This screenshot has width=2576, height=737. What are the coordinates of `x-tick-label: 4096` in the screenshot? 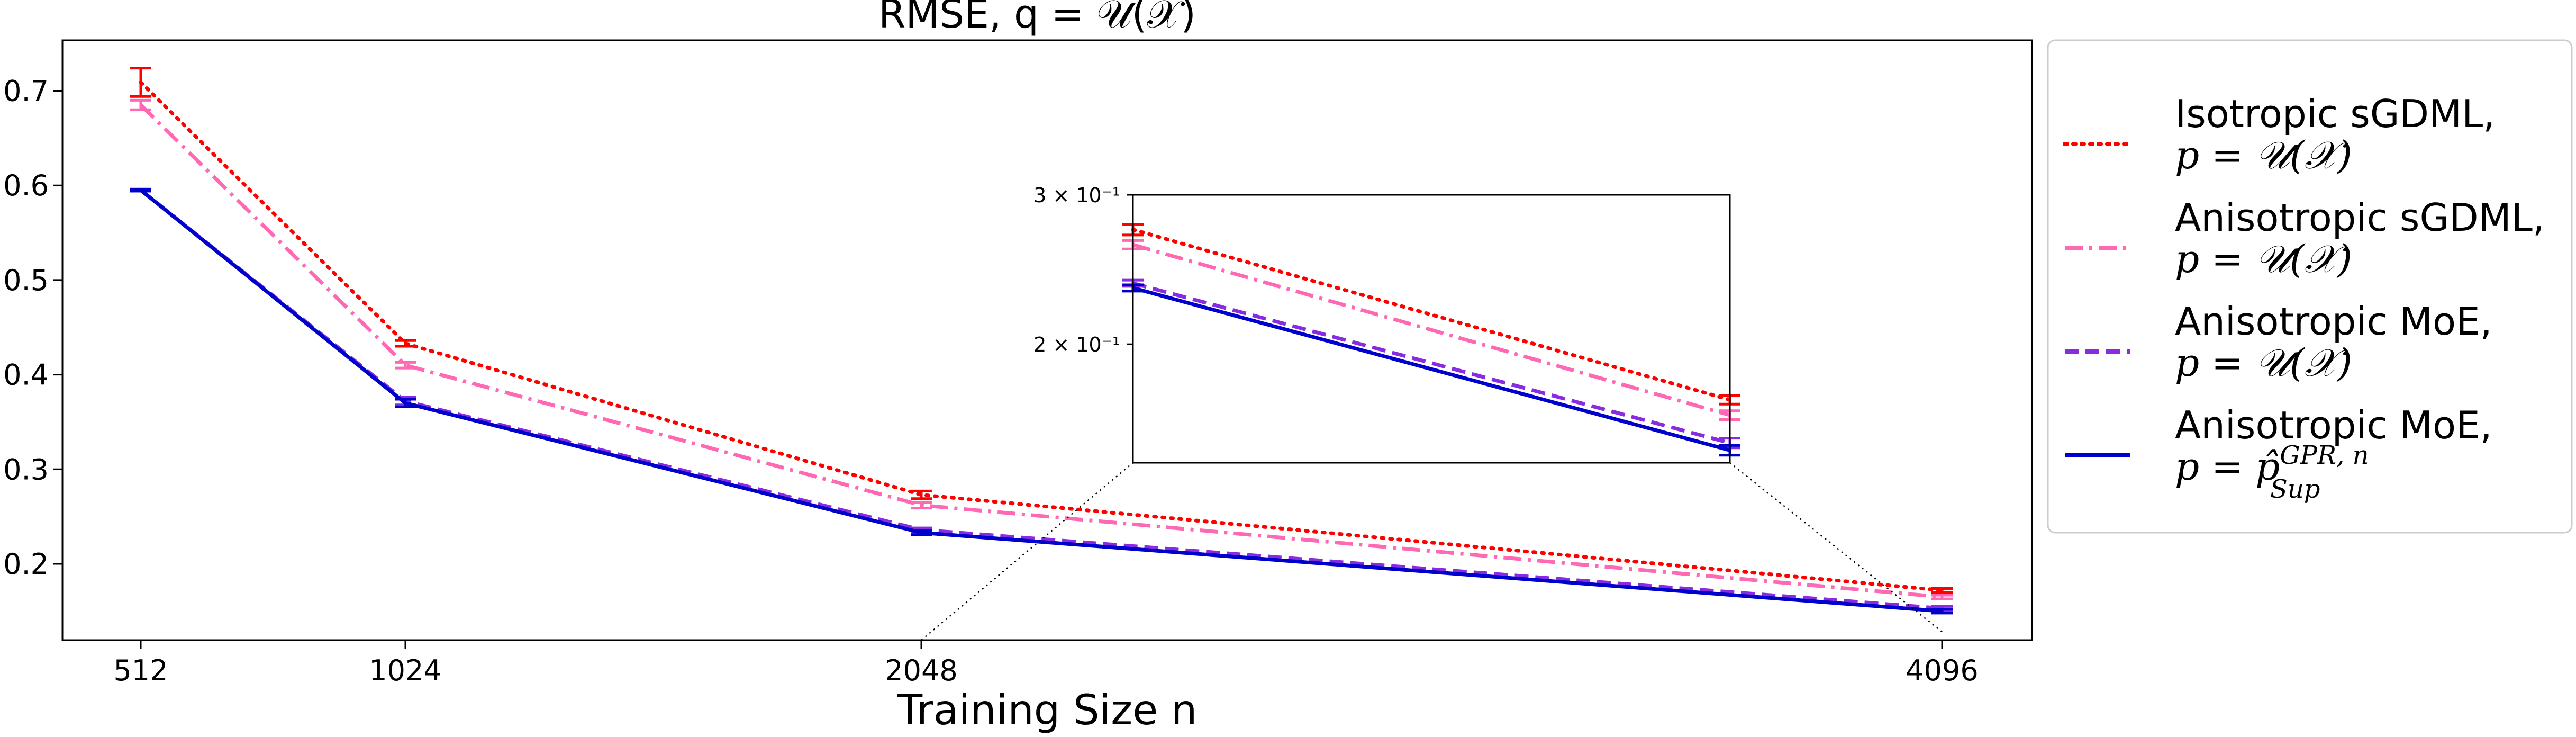 It's located at (1942, 670).